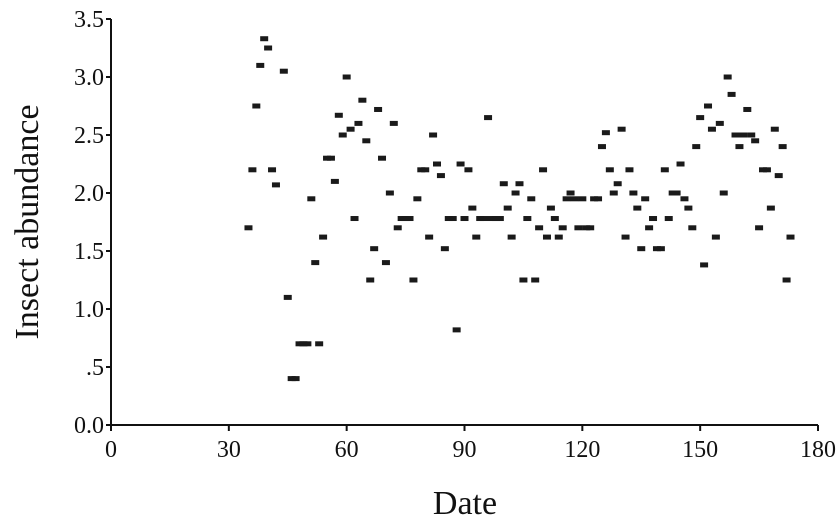 The height and width of the screenshot is (530, 838). I want to click on y-tick-label: 3.0, so click(89, 78).